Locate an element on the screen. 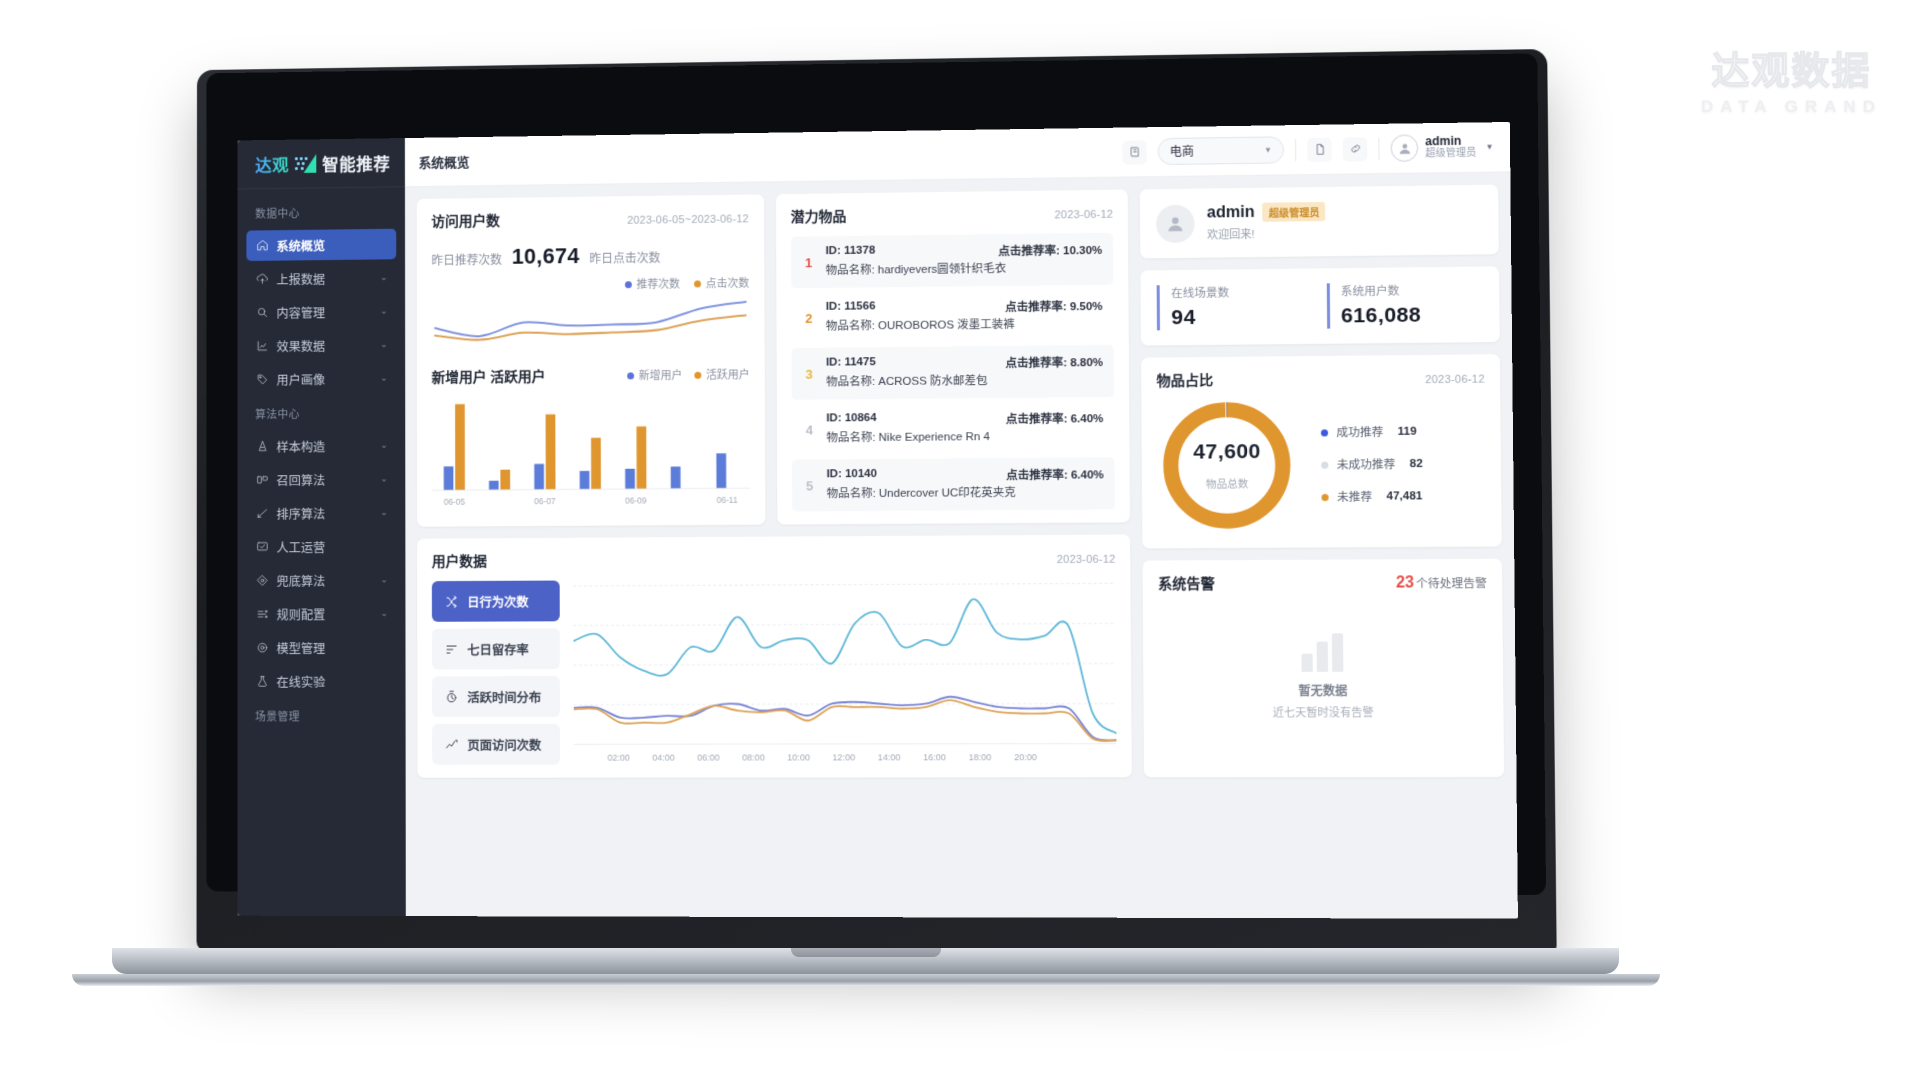  item-content: ID: 11475 点击推荐率: 8.80% 物品名称: ACROSS 防水邮差包 is located at coordinates (964, 372).